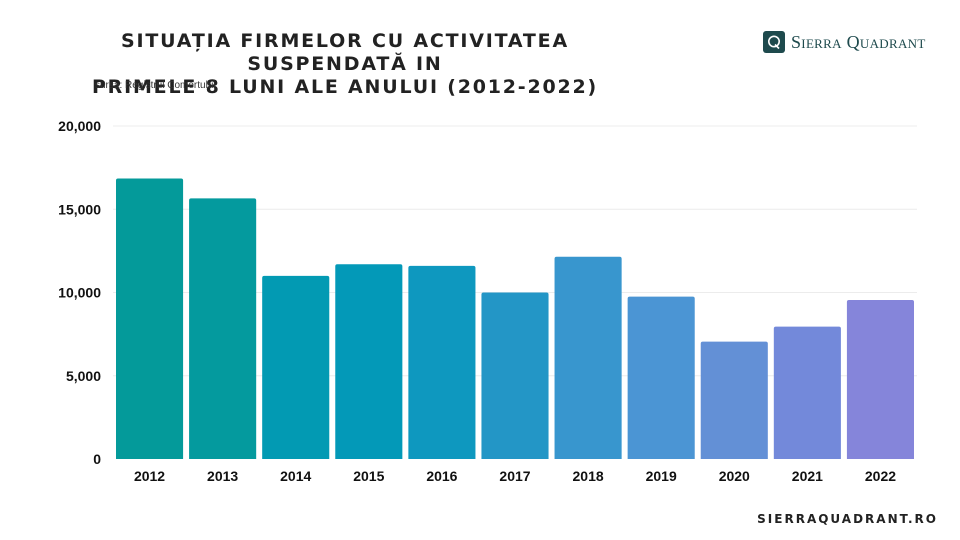 This screenshot has width=960, height=540. I want to click on bar-2022, so click(880, 379).